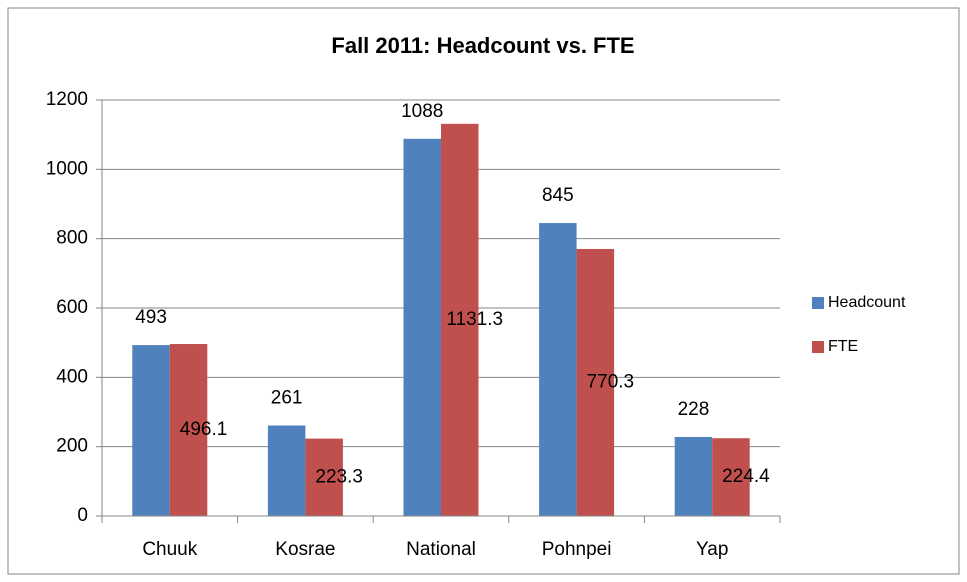  What do you see at coordinates (843, 346) in the screenshot?
I see `legend-label: FTE` at bounding box center [843, 346].